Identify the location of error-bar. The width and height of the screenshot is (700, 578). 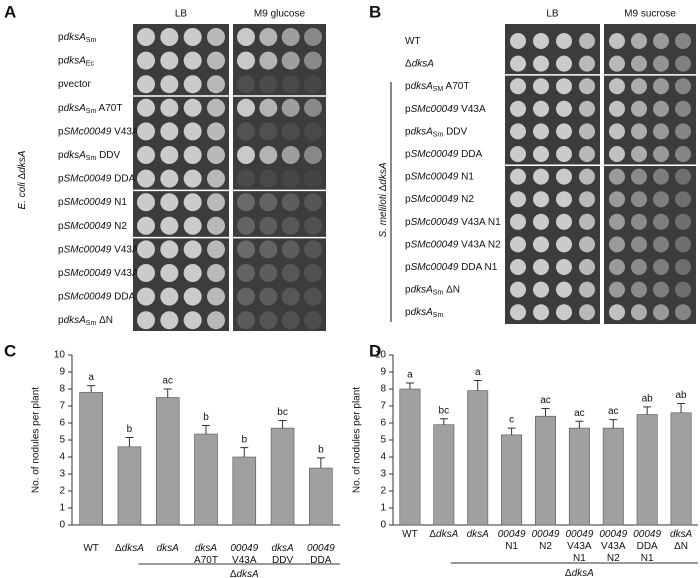
(443, 421).